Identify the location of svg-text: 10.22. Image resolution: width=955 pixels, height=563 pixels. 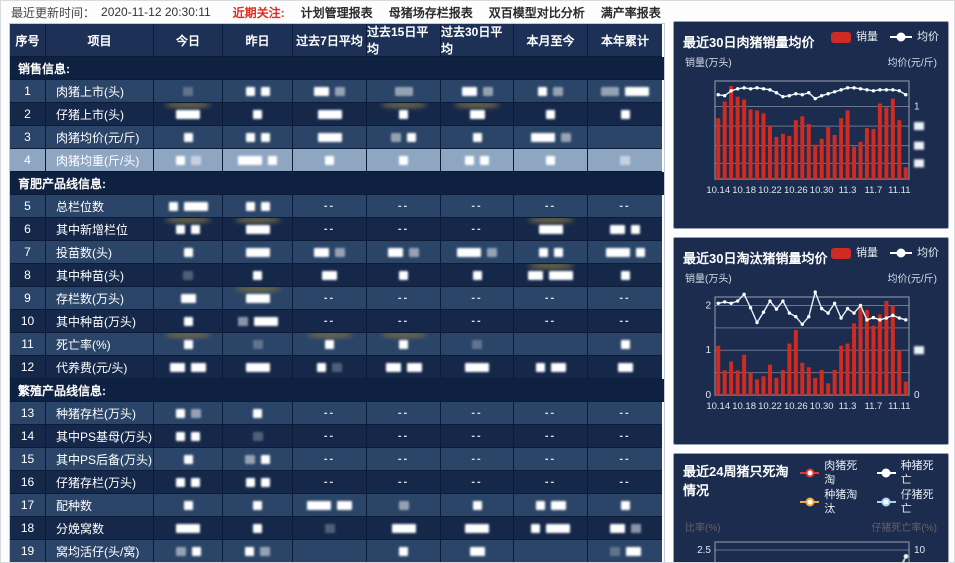
(770, 190).